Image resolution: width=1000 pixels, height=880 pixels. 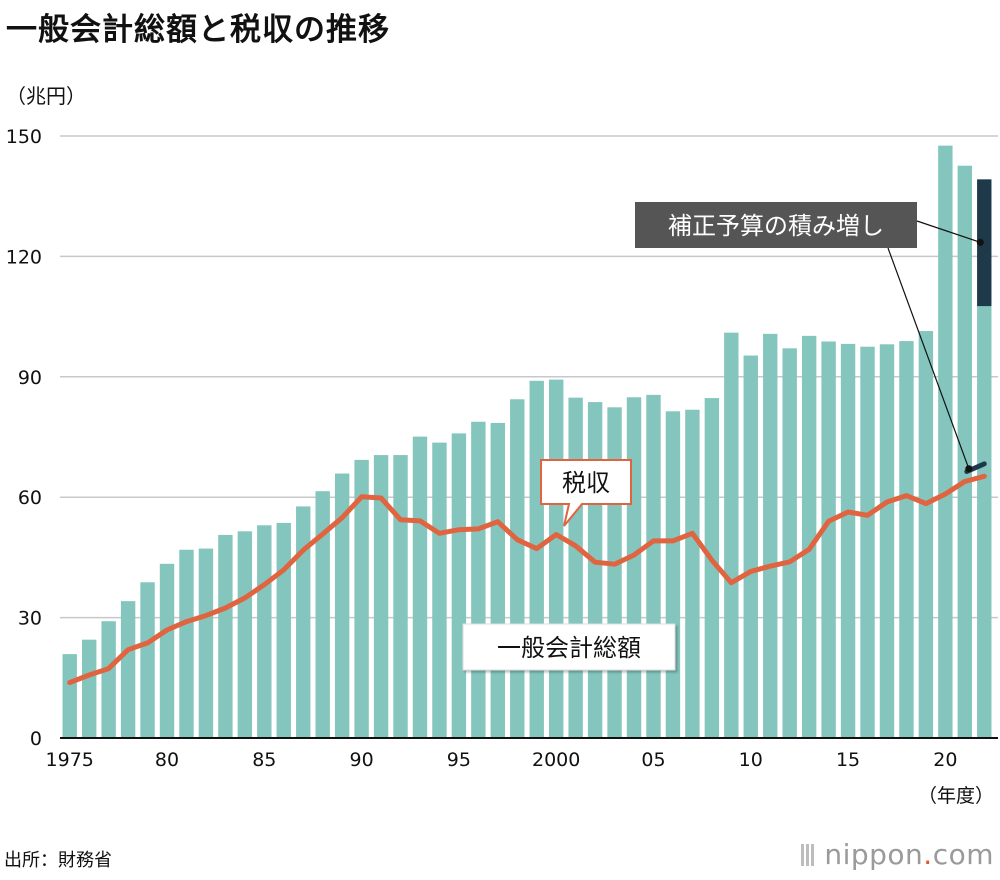 I want to click on bar-1999, so click(x=536, y=559).